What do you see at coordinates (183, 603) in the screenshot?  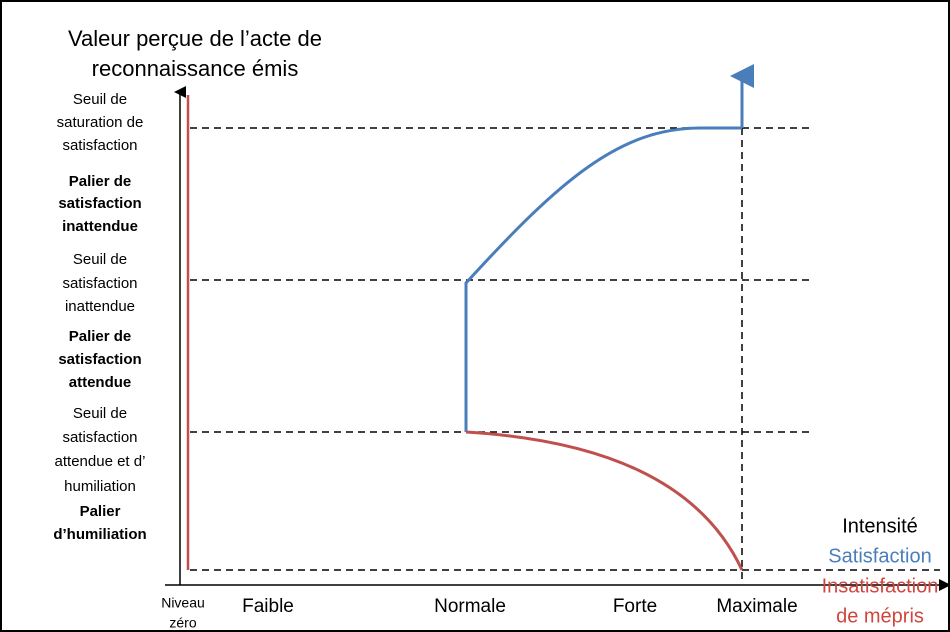 I see `x-label: Niveau` at bounding box center [183, 603].